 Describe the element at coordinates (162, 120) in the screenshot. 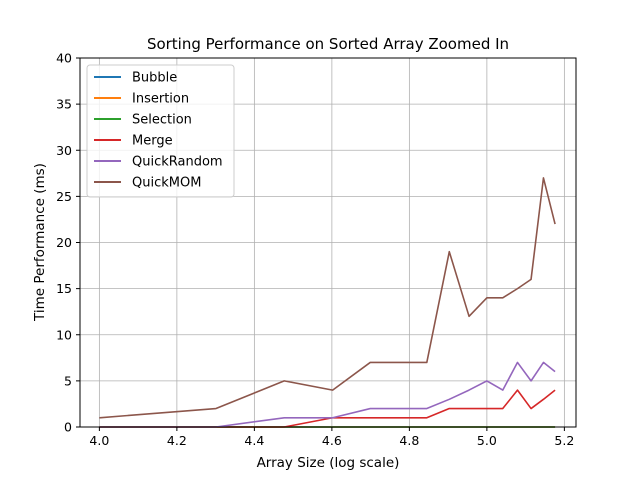

I see `legend-label-selection: Selection` at that location.